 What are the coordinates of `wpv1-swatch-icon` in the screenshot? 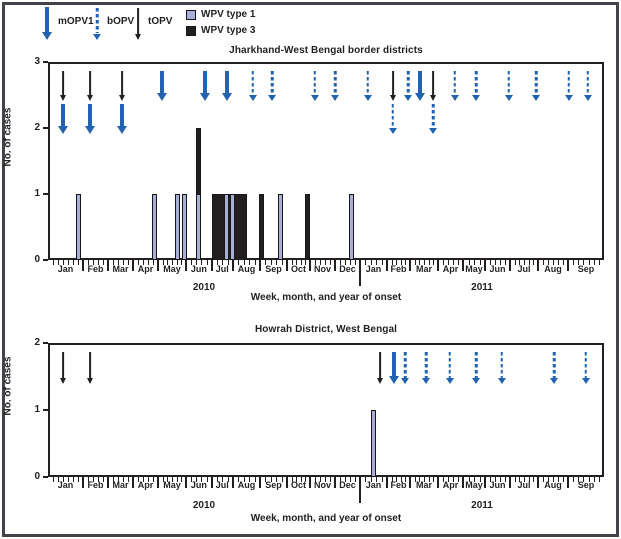 It's located at (191, 15).